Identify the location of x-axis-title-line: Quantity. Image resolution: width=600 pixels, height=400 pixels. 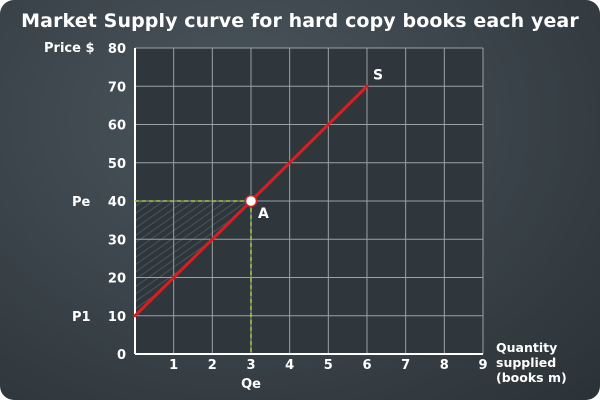
(526, 347).